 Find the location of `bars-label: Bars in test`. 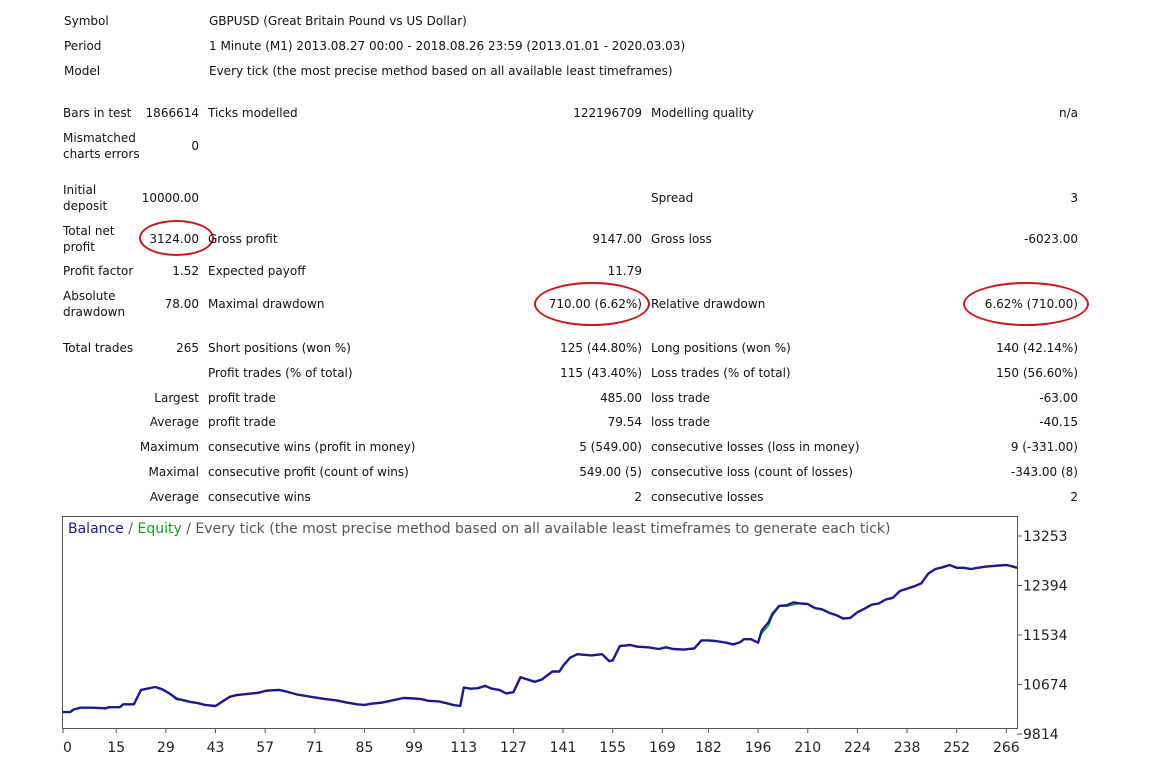

bars-label: Bars in test is located at coordinates (97, 113).